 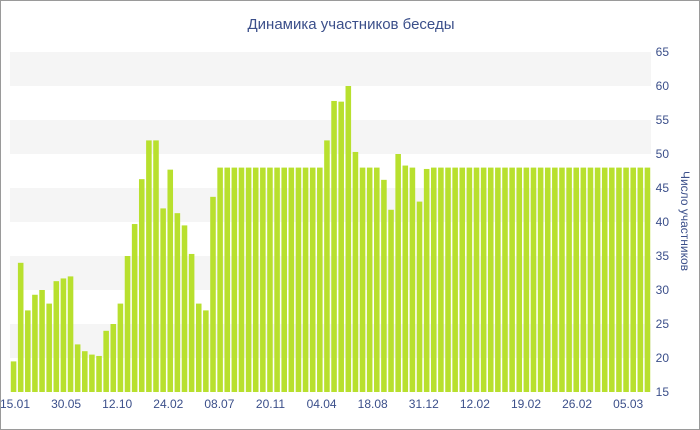 What do you see at coordinates (663, 188) in the screenshot?
I see `y-tick-label: 45` at bounding box center [663, 188].